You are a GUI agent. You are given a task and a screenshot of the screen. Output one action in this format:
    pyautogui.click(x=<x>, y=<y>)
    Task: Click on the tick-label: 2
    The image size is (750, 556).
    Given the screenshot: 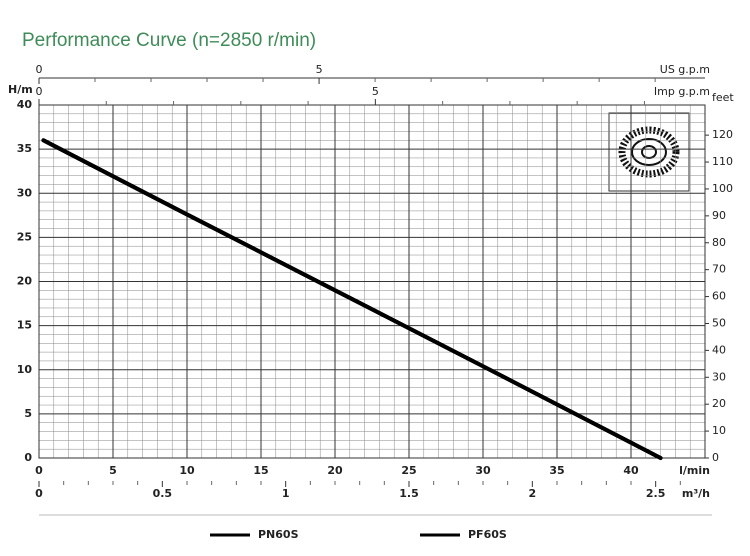 What is the action you would take?
    pyautogui.click(x=533, y=493)
    